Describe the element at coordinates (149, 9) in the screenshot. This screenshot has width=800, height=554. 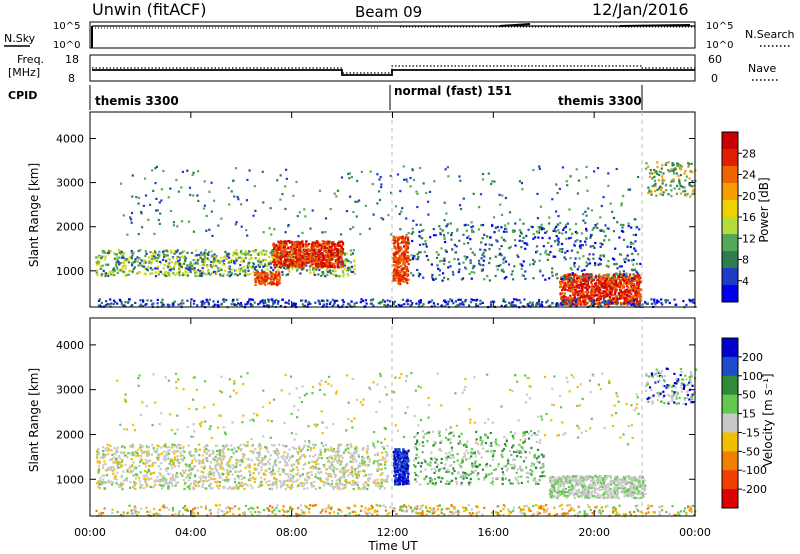
I see `station-title: Unwin (fitACF)` at that location.